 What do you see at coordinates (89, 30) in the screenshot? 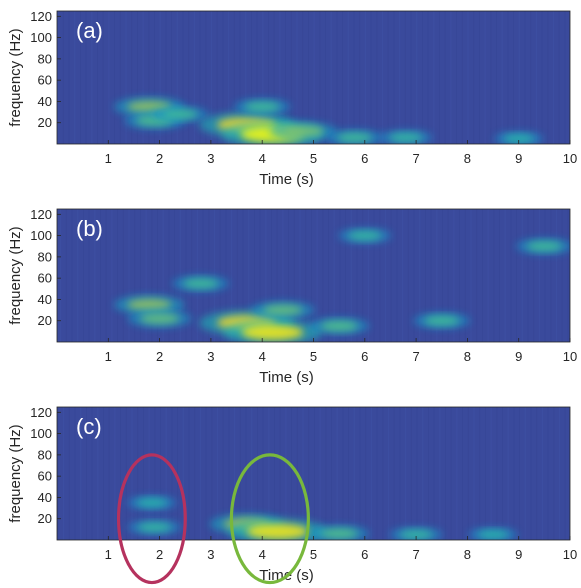
I see `panel-label: (a)` at bounding box center [89, 30].